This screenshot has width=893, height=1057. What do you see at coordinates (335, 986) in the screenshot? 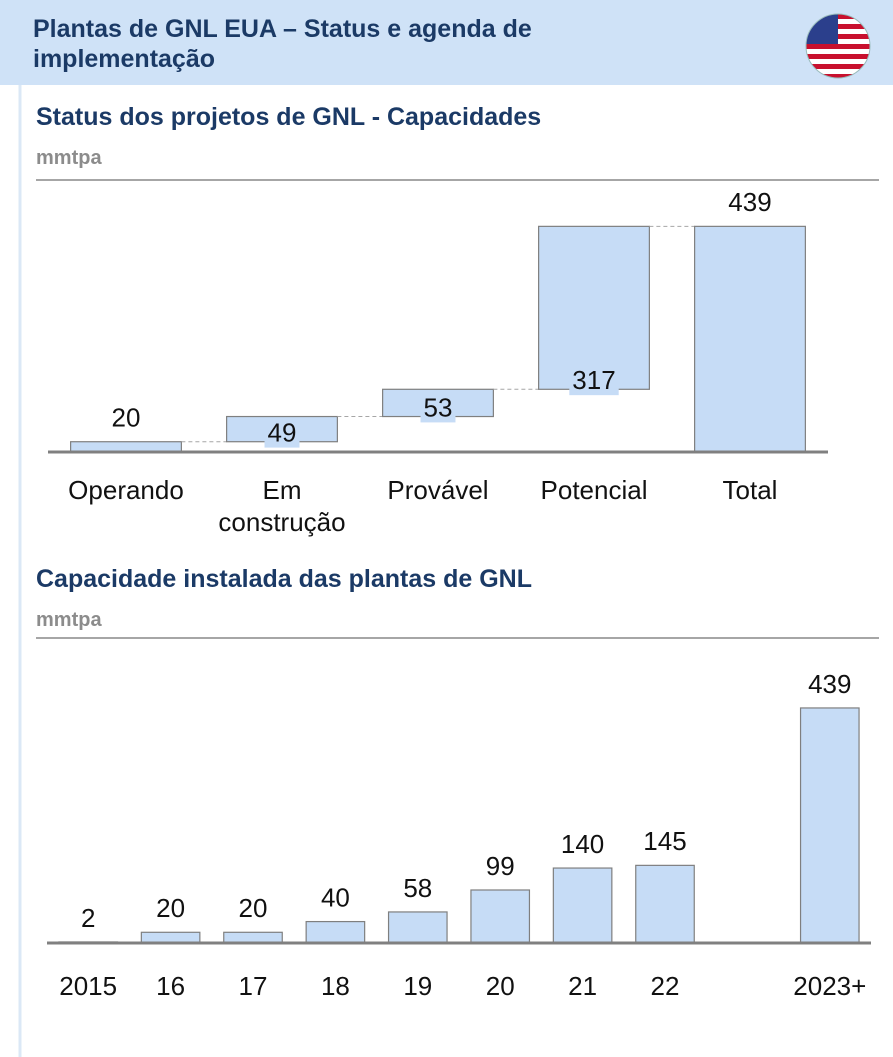
I see `x-tick-label: 18` at bounding box center [335, 986].